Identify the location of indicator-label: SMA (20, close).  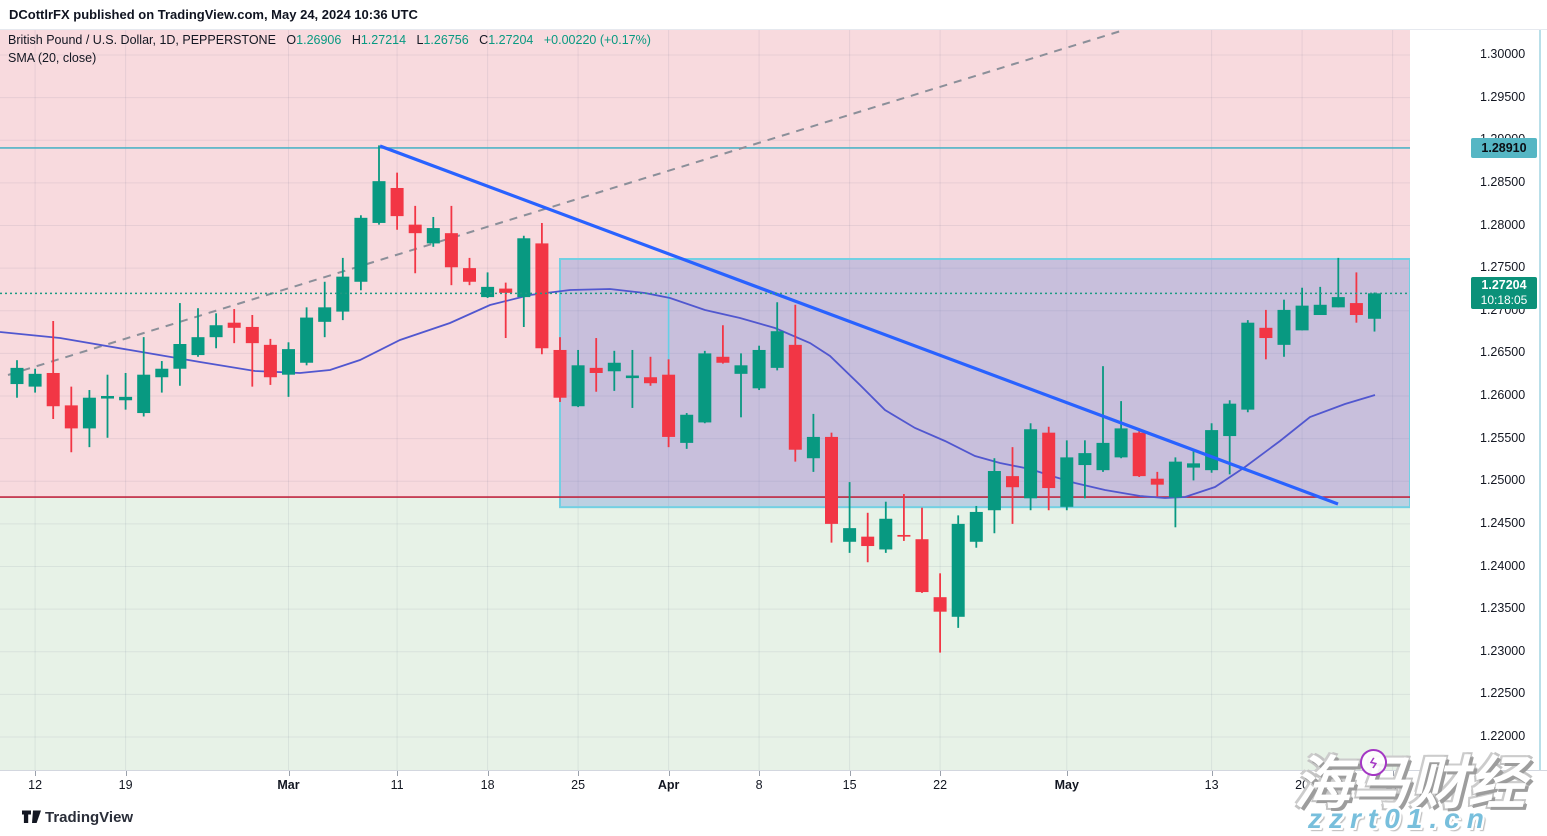
(52, 58).